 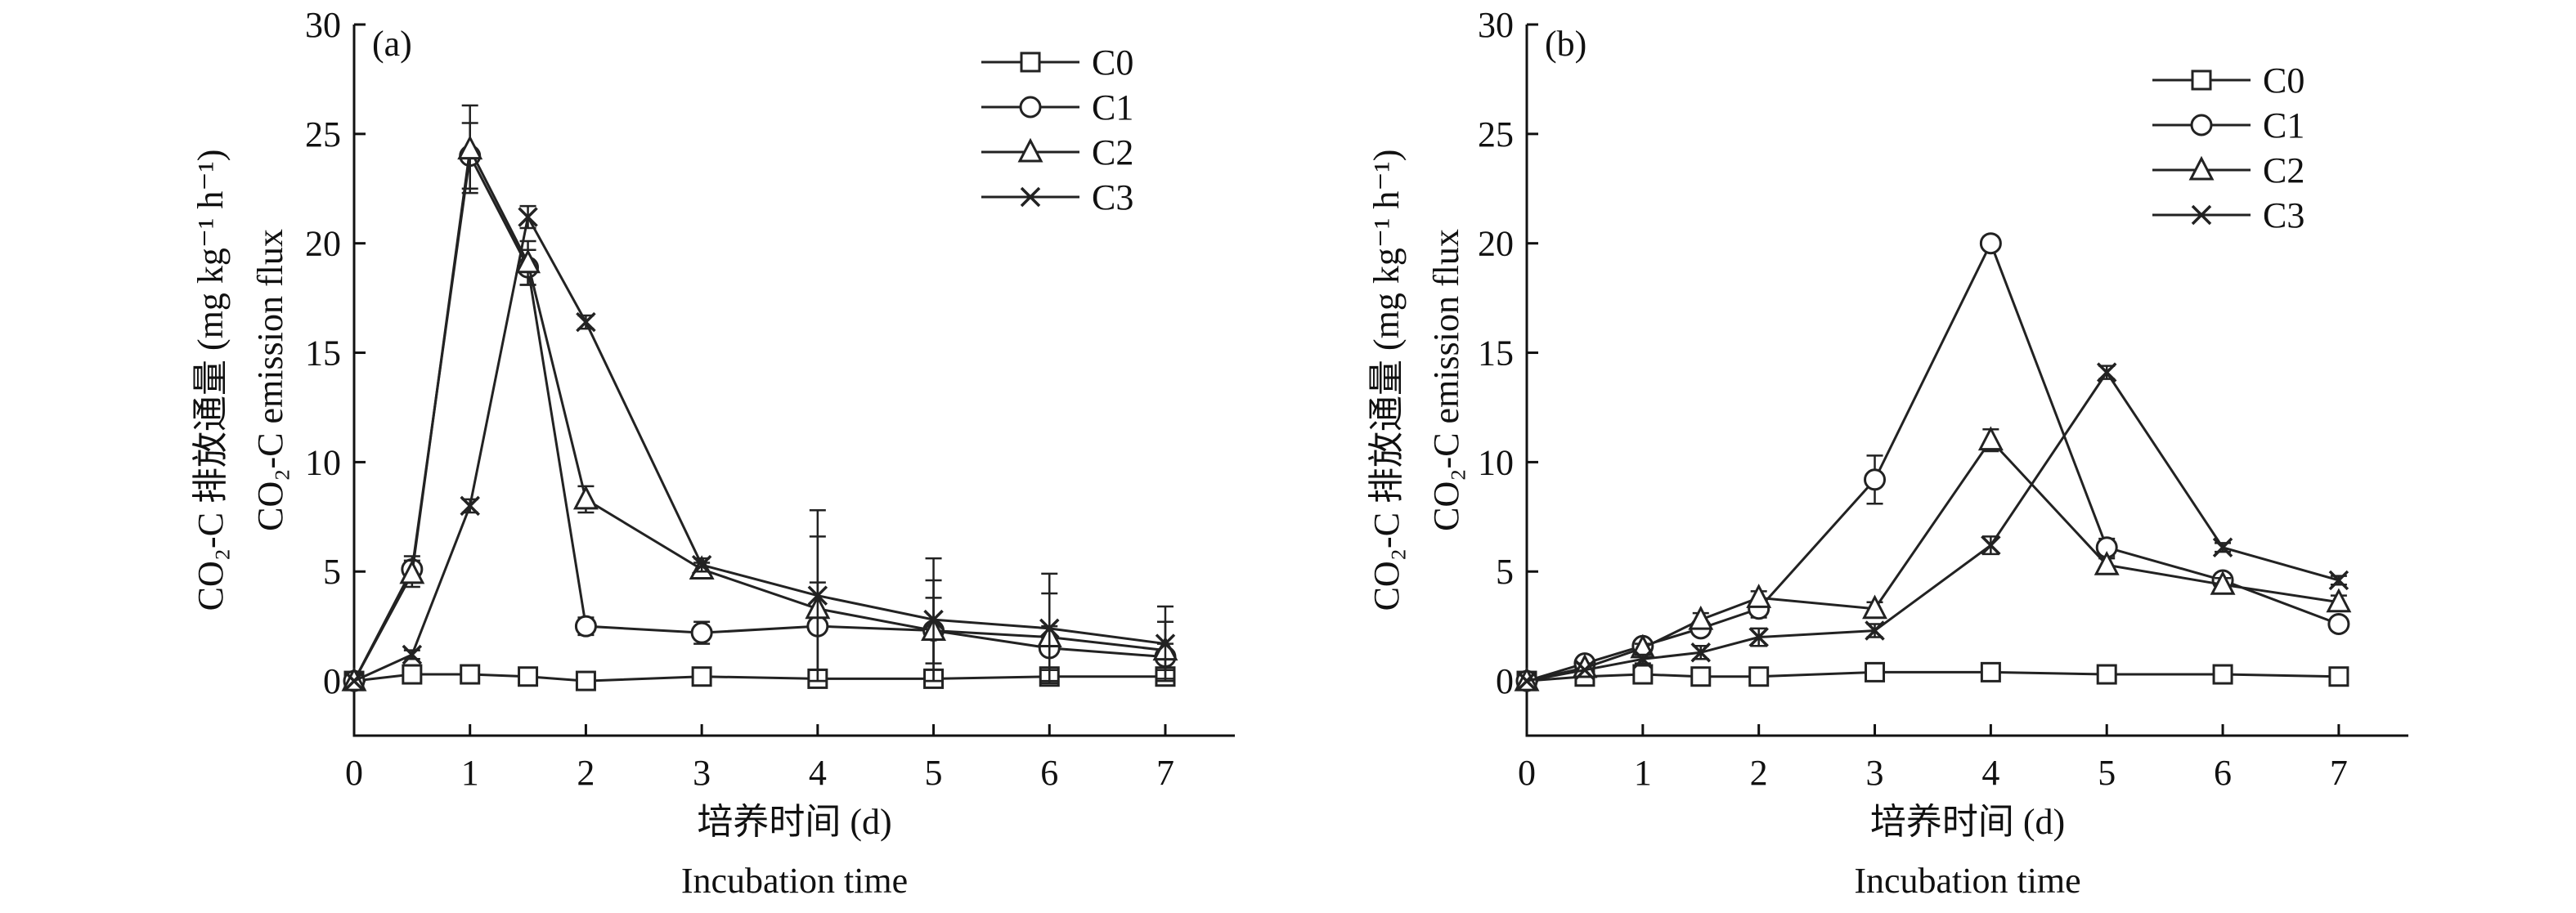 What do you see at coordinates (759, 678) in the screenshot?
I see `series-line-C0` at bounding box center [759, 678].